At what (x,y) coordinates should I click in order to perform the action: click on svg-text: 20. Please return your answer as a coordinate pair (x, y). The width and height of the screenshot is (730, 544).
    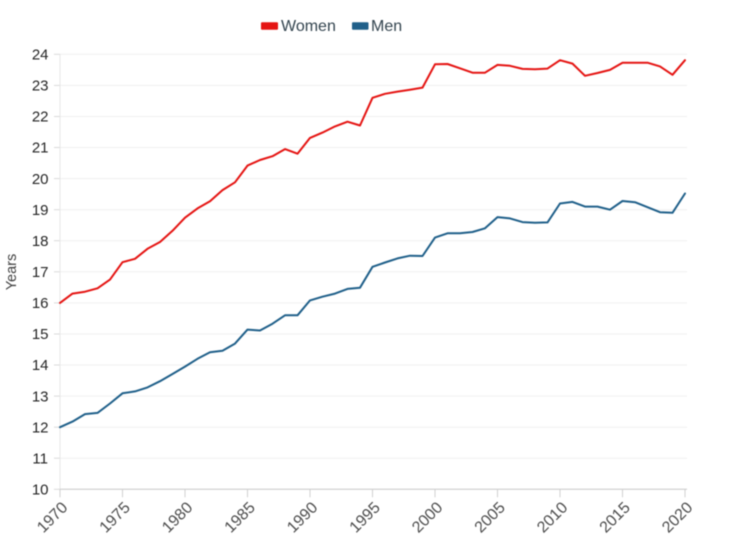
    Looking at the image, I should click on (40, 179).